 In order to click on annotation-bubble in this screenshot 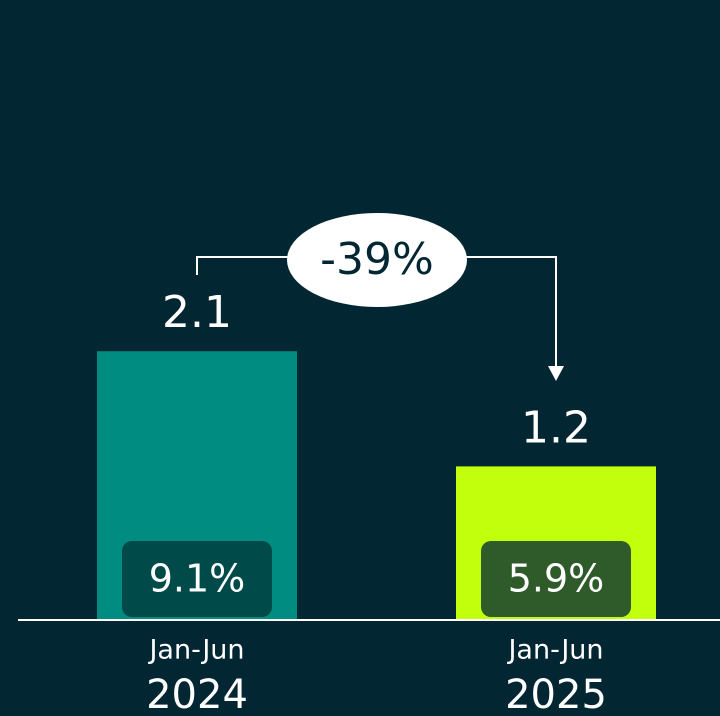, I will do `click(377, 260)`.